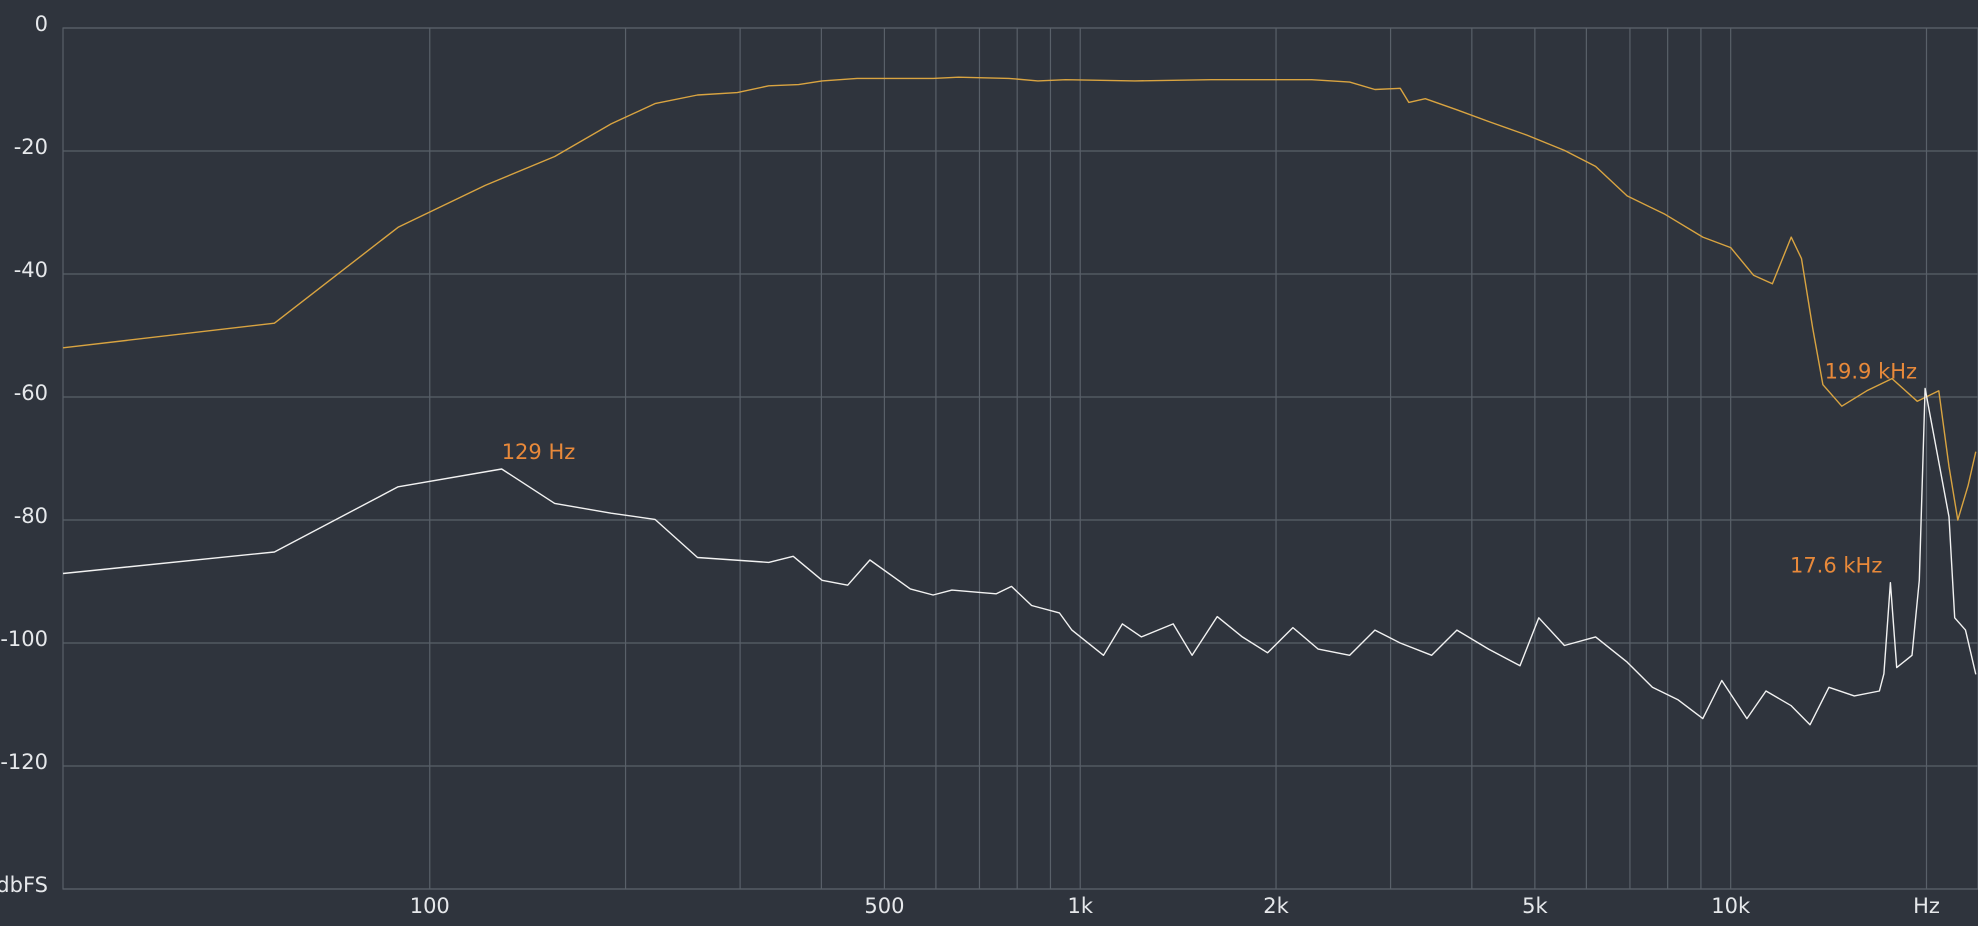 The width and height of the screenshot is (1978, 926). What do you see at coordinates (1731, 906) in the screenshot?
I see `x-tick-label: 10k` at bounding box center [1731, 906].